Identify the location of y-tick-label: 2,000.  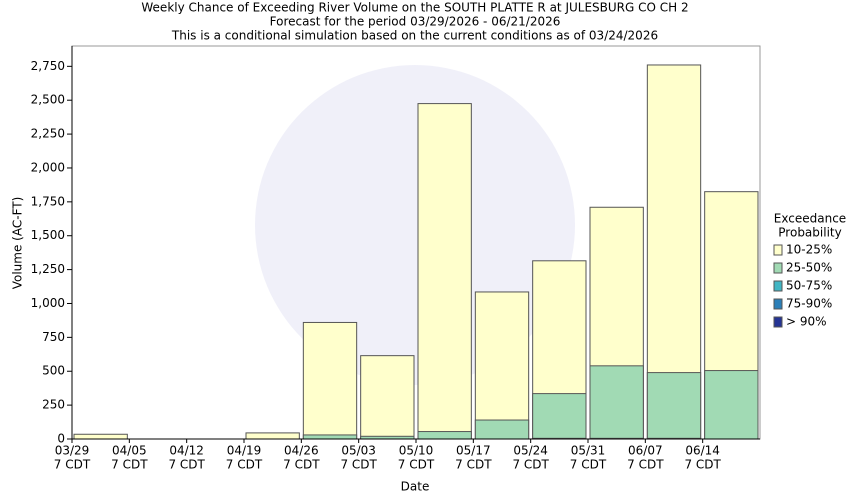
(48, 167).